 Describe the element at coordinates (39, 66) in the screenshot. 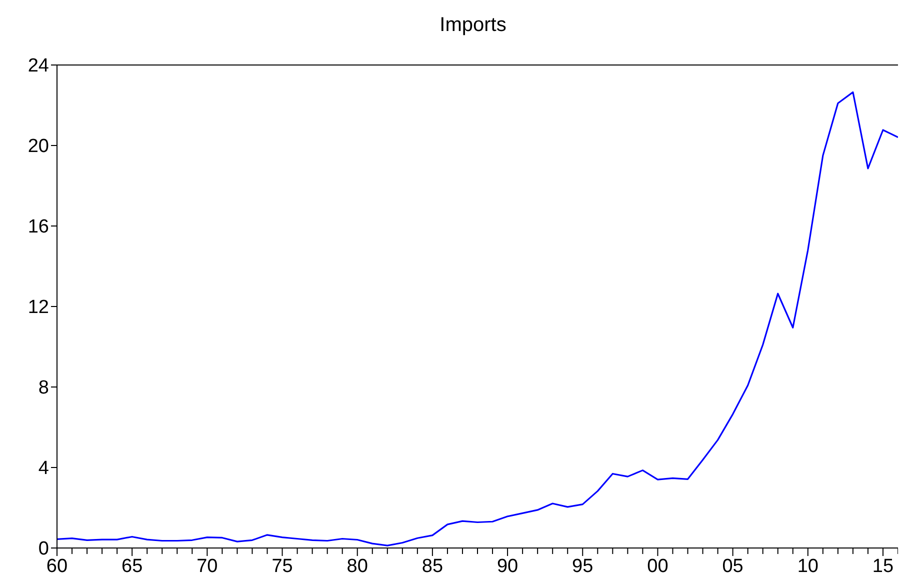

I see `y-tick-label: 24` at that location.